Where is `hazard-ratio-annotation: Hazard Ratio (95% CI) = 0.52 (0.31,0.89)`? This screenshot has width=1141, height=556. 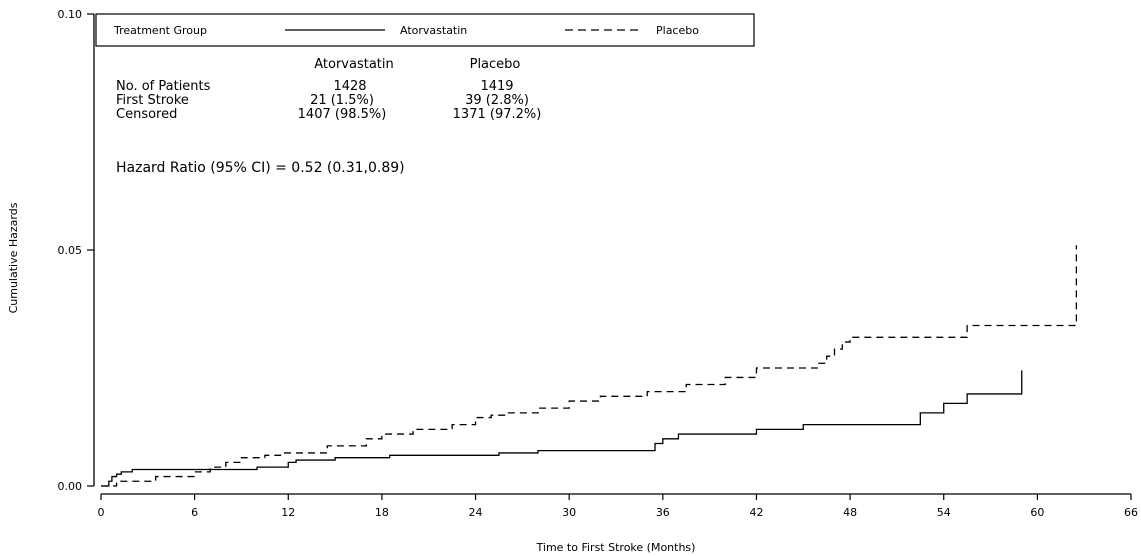 hazard-ratio-annotation: Hazard Ratio (95% CI) = 0.52 (0.31,0.89) is located at coordinates (260, 168).